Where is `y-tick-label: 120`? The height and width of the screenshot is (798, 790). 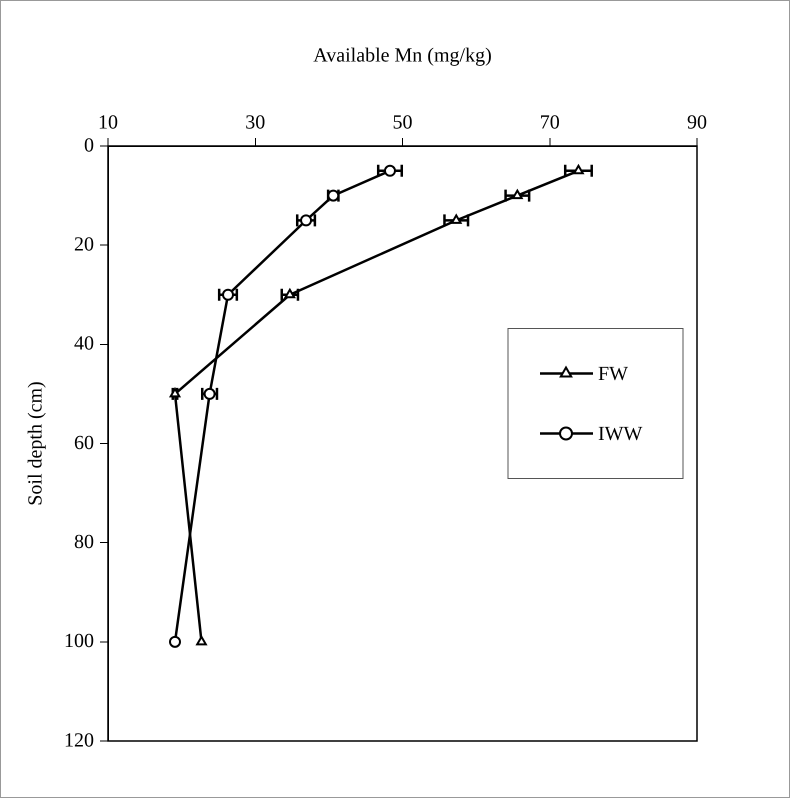
y-tick-label: 120 is located at coordinates (79, 740).